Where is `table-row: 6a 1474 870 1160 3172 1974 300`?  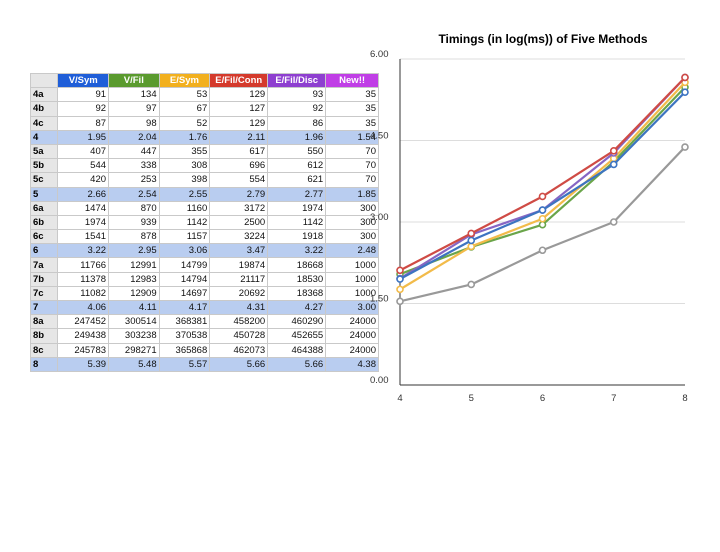
table-row: 6a 1474 870 1160 3172 1974 300 is located at coordinates (204, 208).